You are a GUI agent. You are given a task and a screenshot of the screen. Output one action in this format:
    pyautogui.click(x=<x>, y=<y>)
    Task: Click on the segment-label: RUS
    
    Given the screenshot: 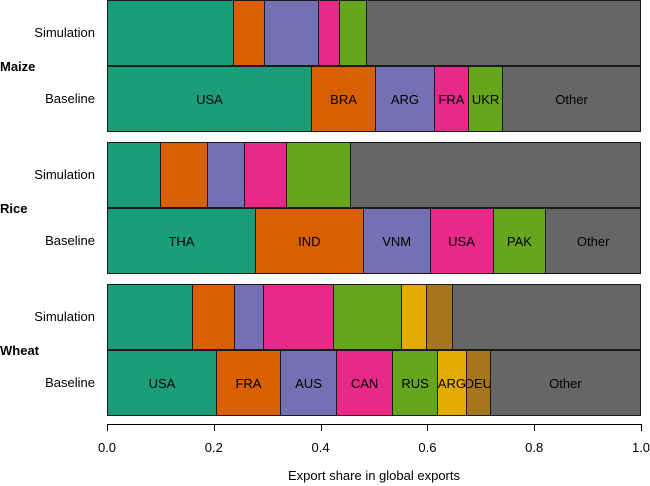 What is the action you would take?
    pyautogui.click(x=415, y=383)
    